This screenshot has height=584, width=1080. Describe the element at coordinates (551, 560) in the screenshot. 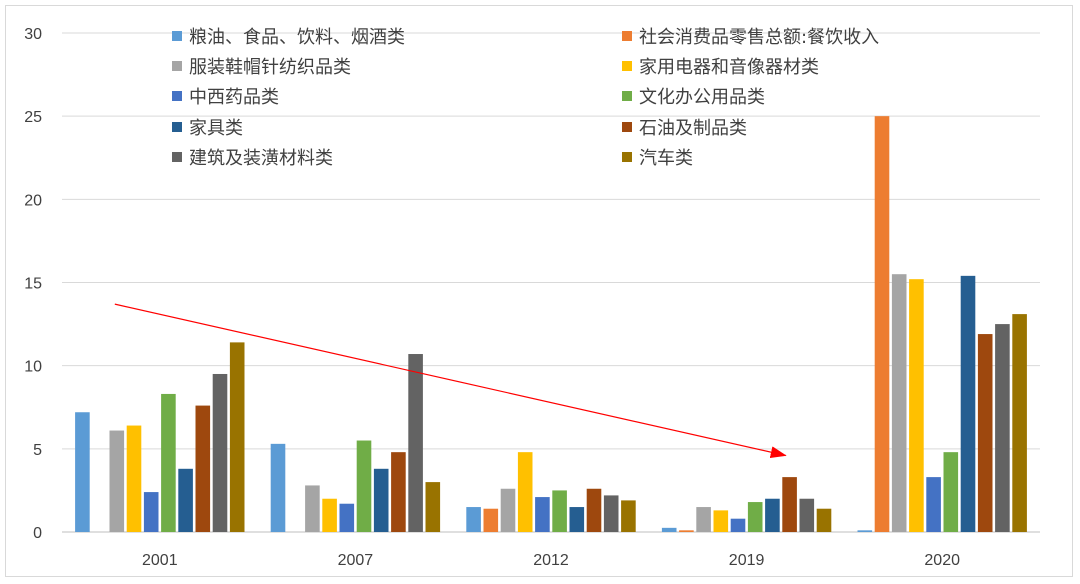

I see `x-tick-label: 2012` at that location.